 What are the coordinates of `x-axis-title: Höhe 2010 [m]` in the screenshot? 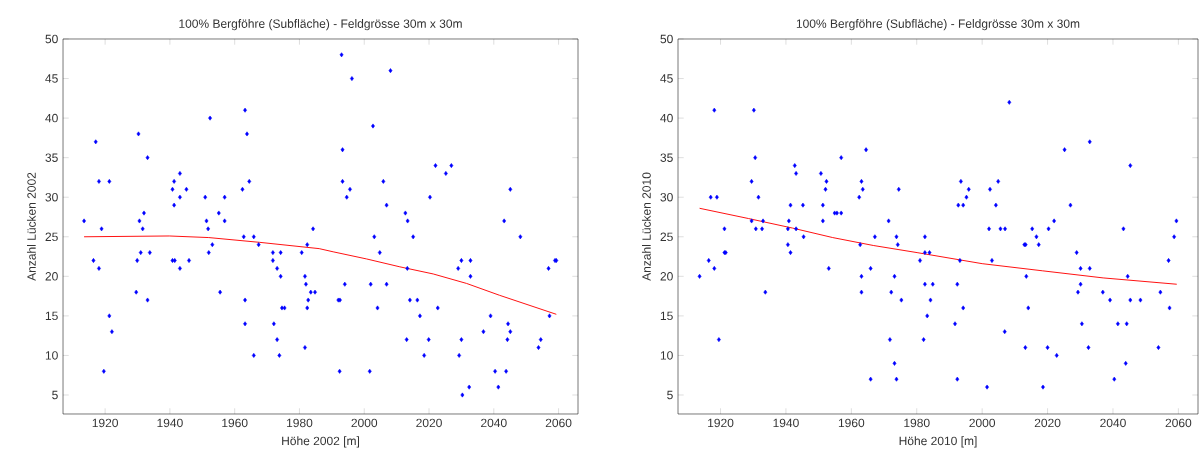 It's located at (938, 442).